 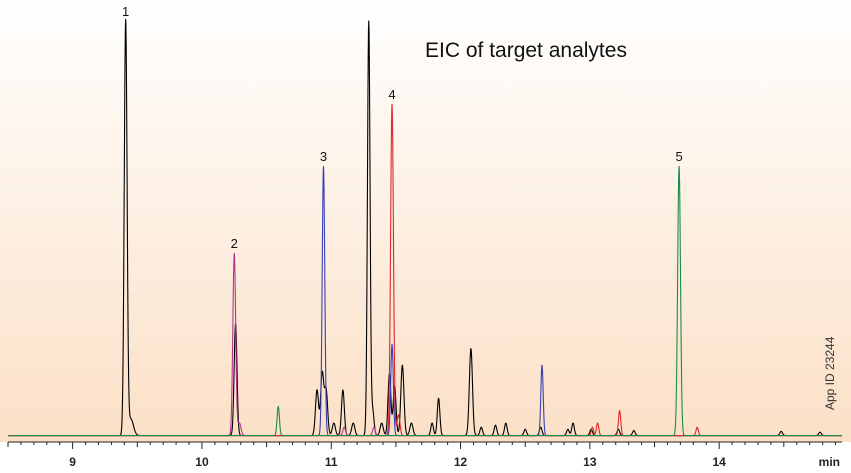 What do you see at coordinates (234, 243) in the screenshot?
I see `peak-label-2: 2` at bounding box center [234, 243].